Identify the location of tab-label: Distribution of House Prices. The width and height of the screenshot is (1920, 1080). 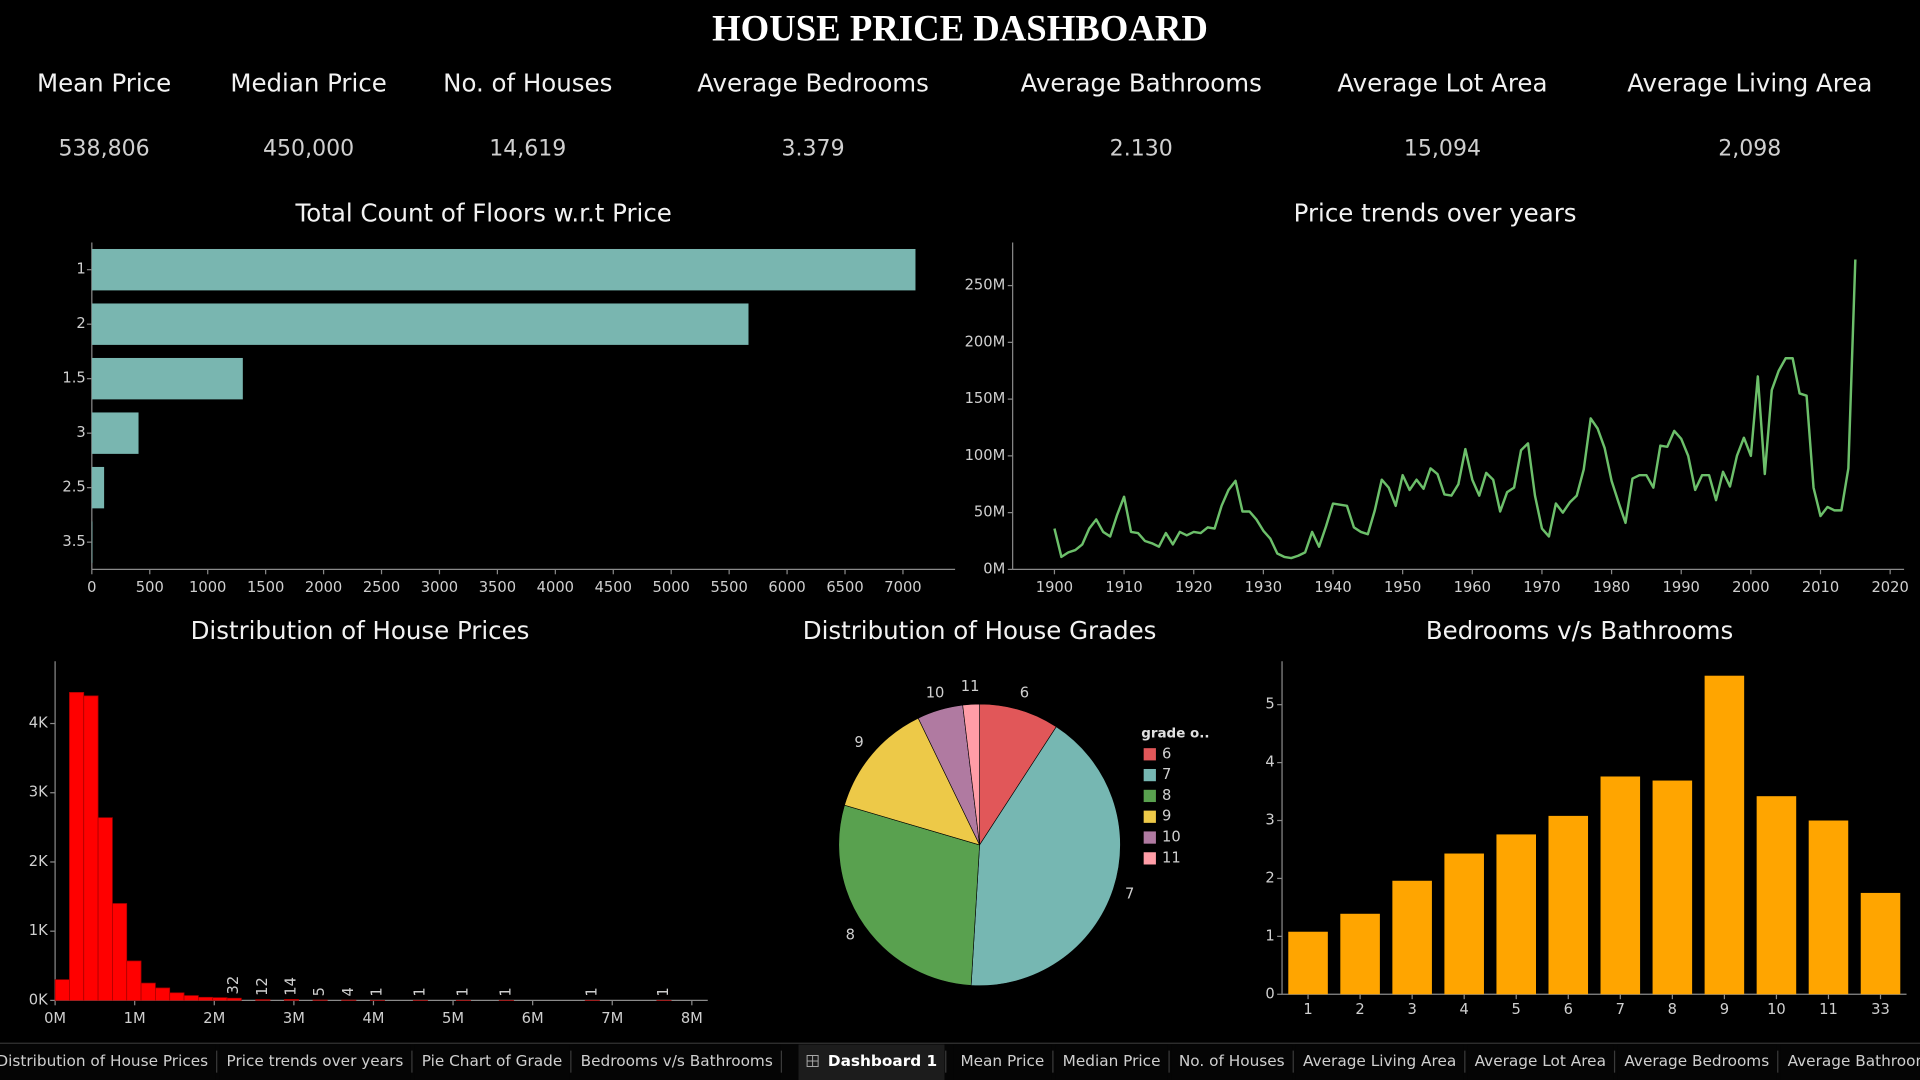
(104, 1061).